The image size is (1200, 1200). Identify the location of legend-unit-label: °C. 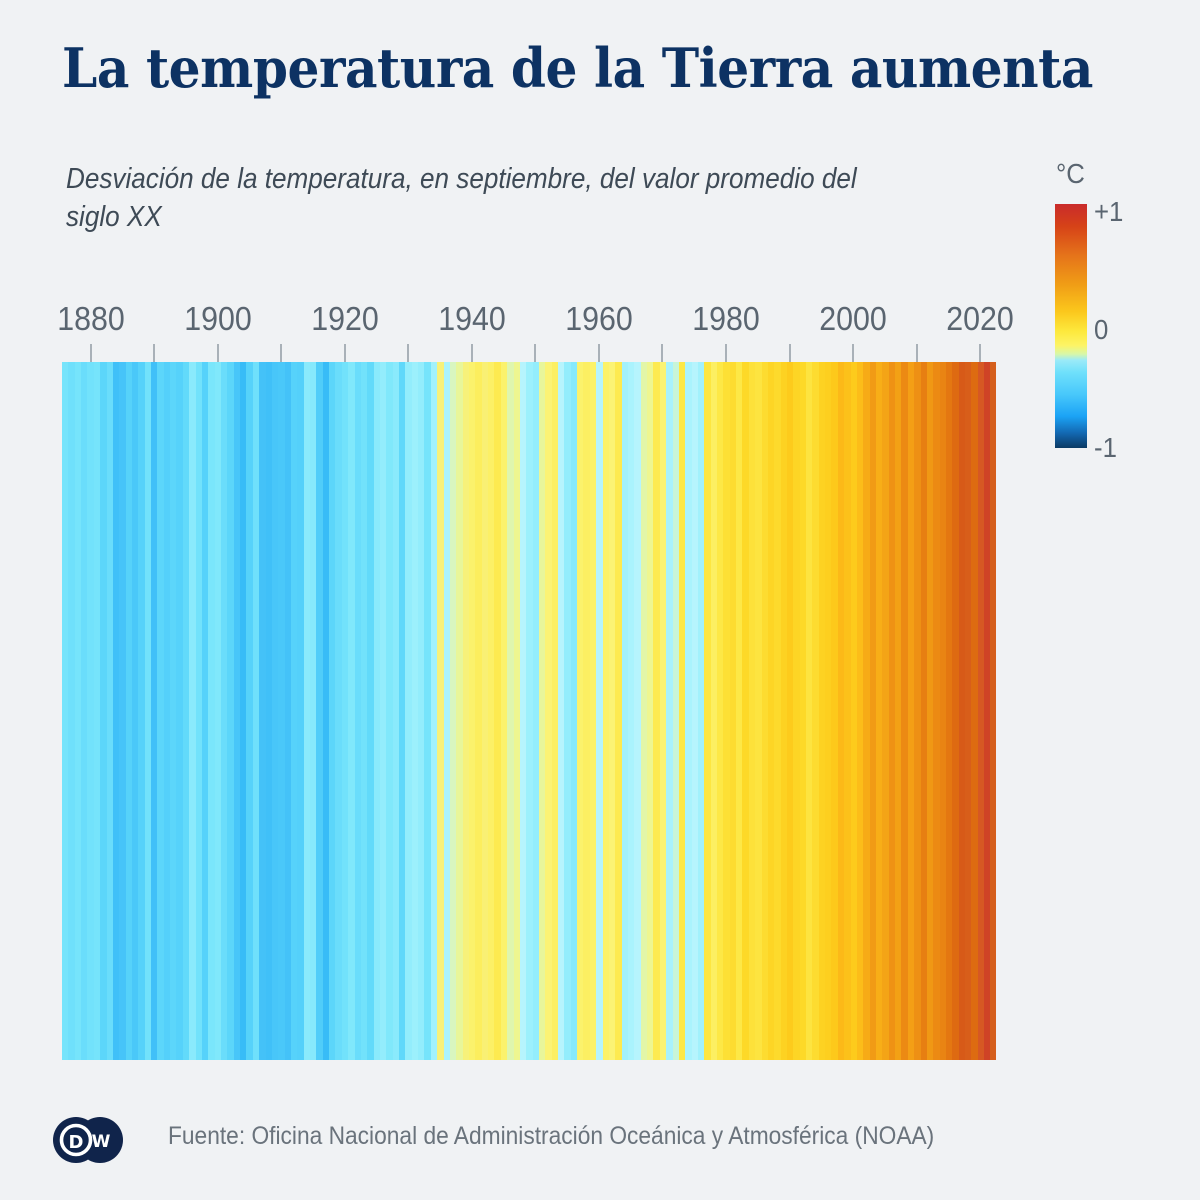
(1070, 173).